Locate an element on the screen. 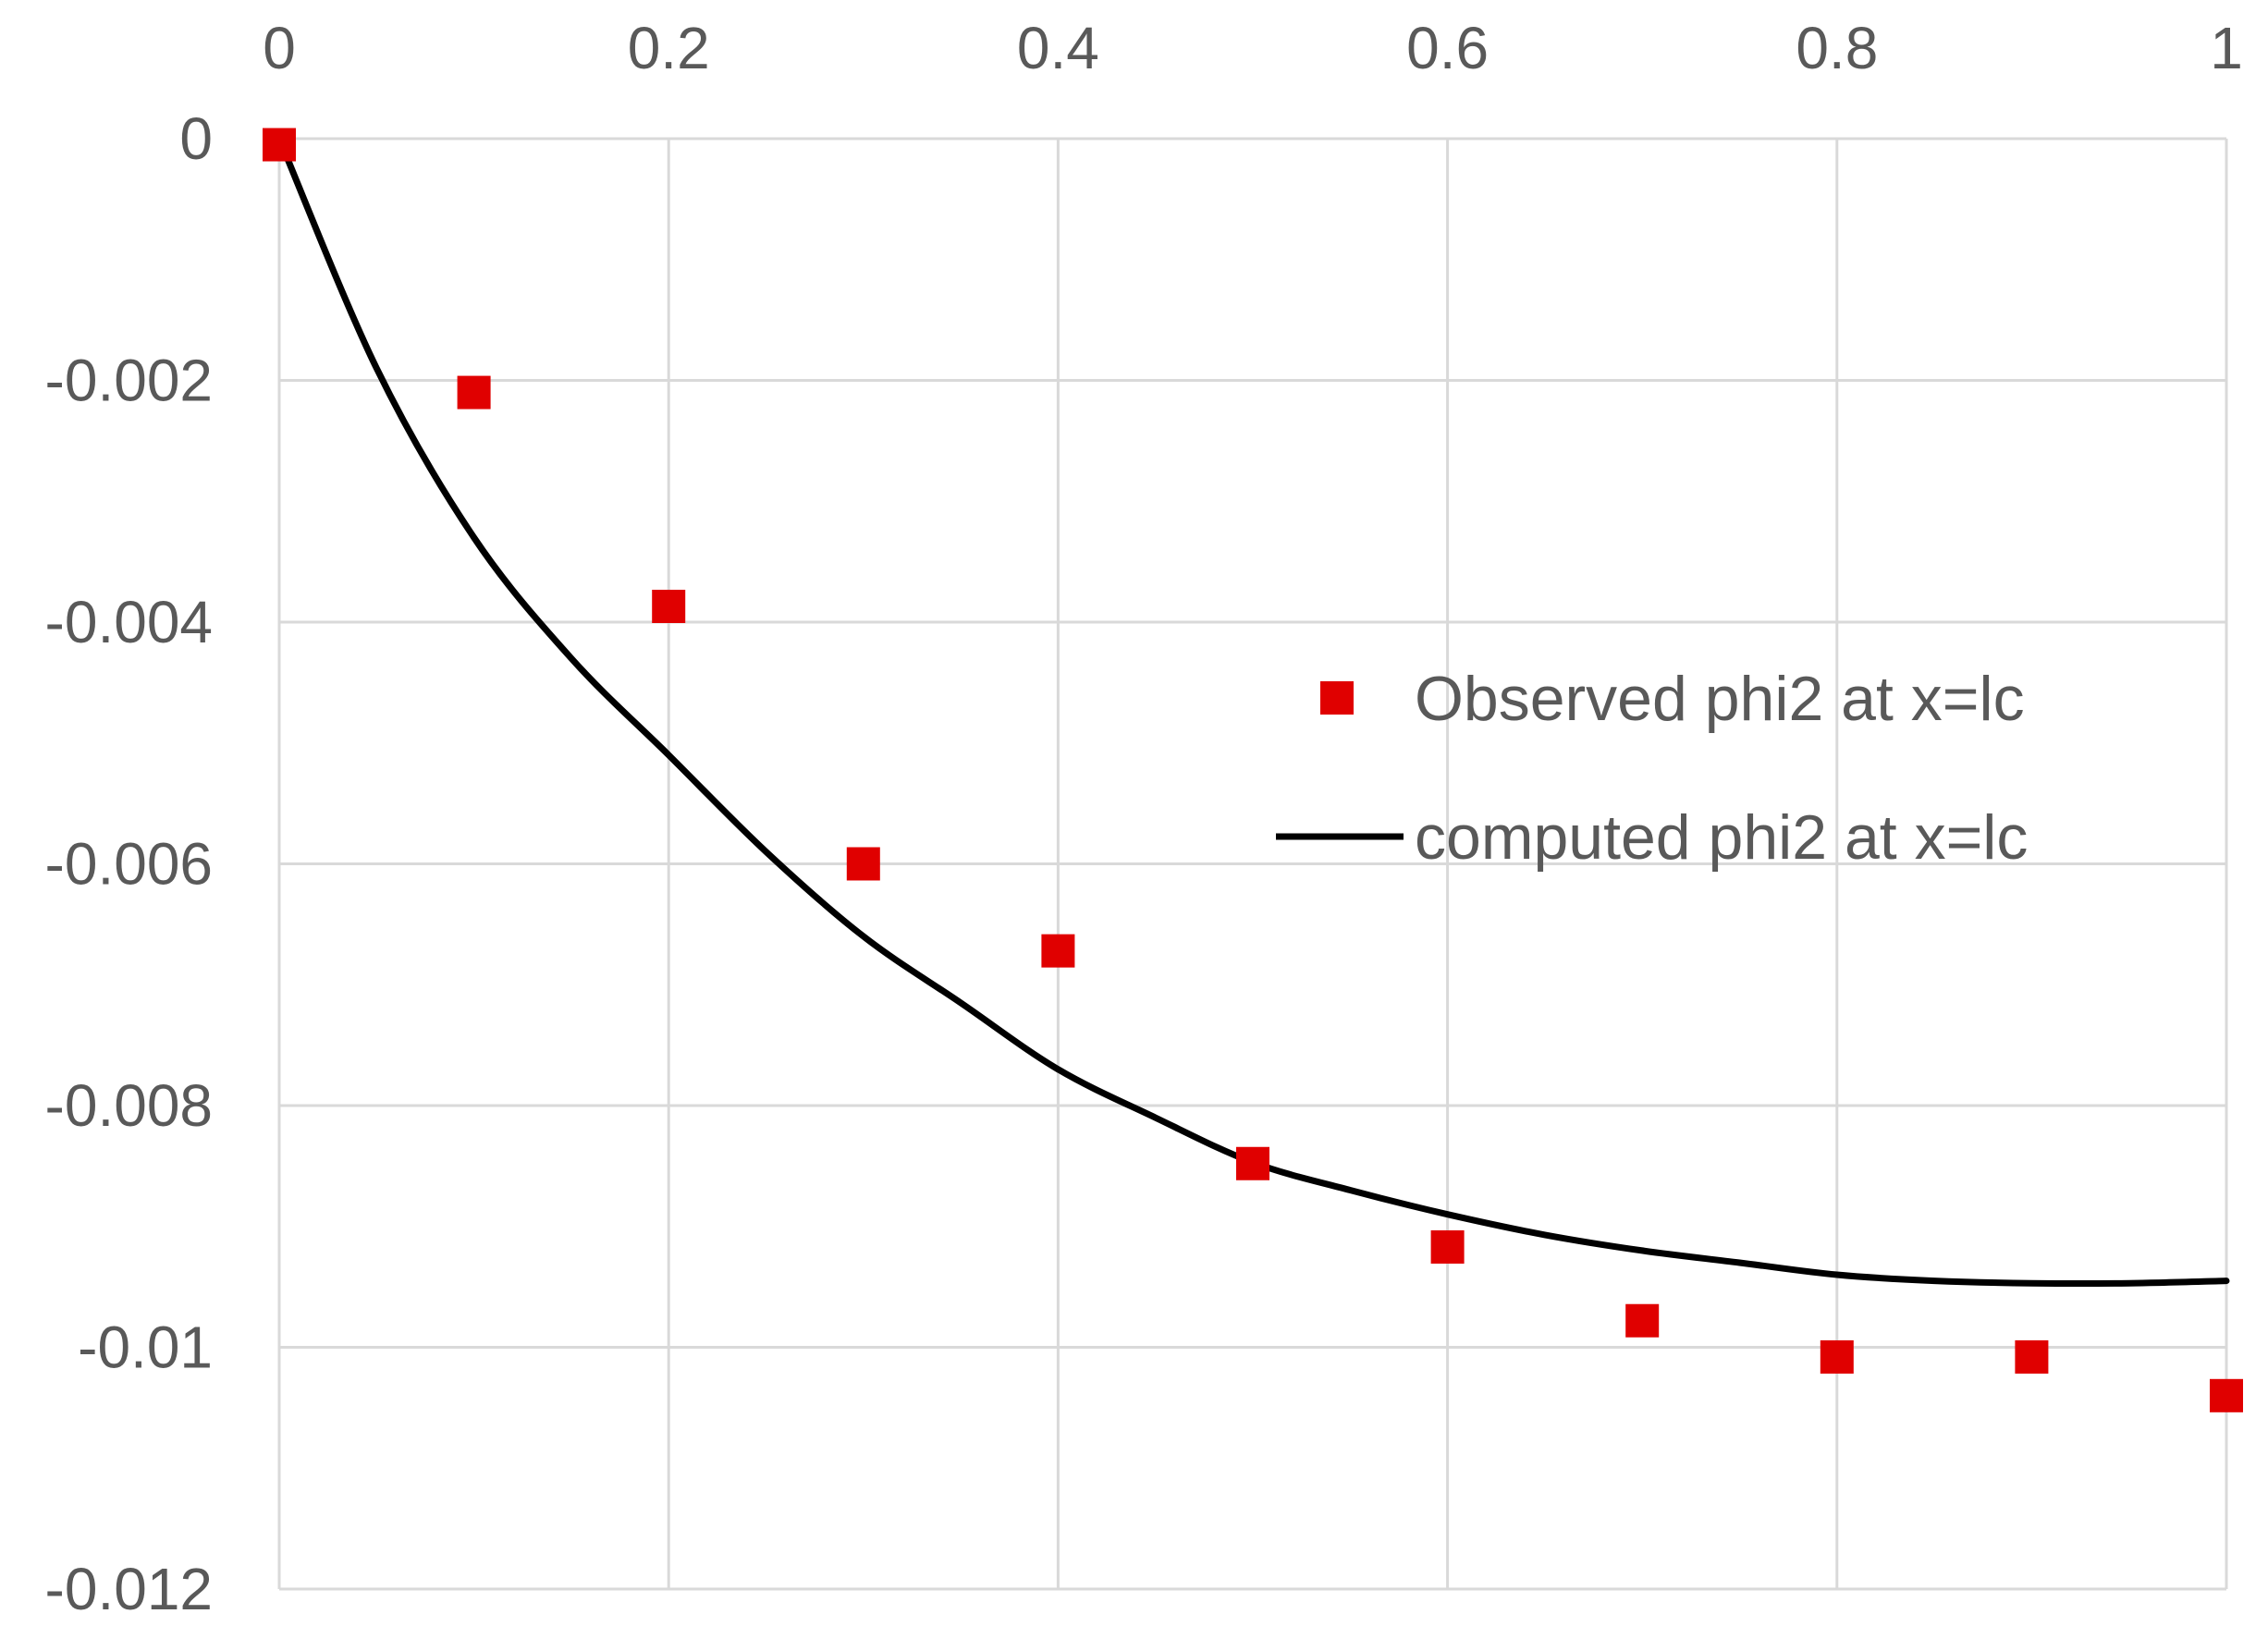  legend-square-swatch is located at coordinates (1337, 698).